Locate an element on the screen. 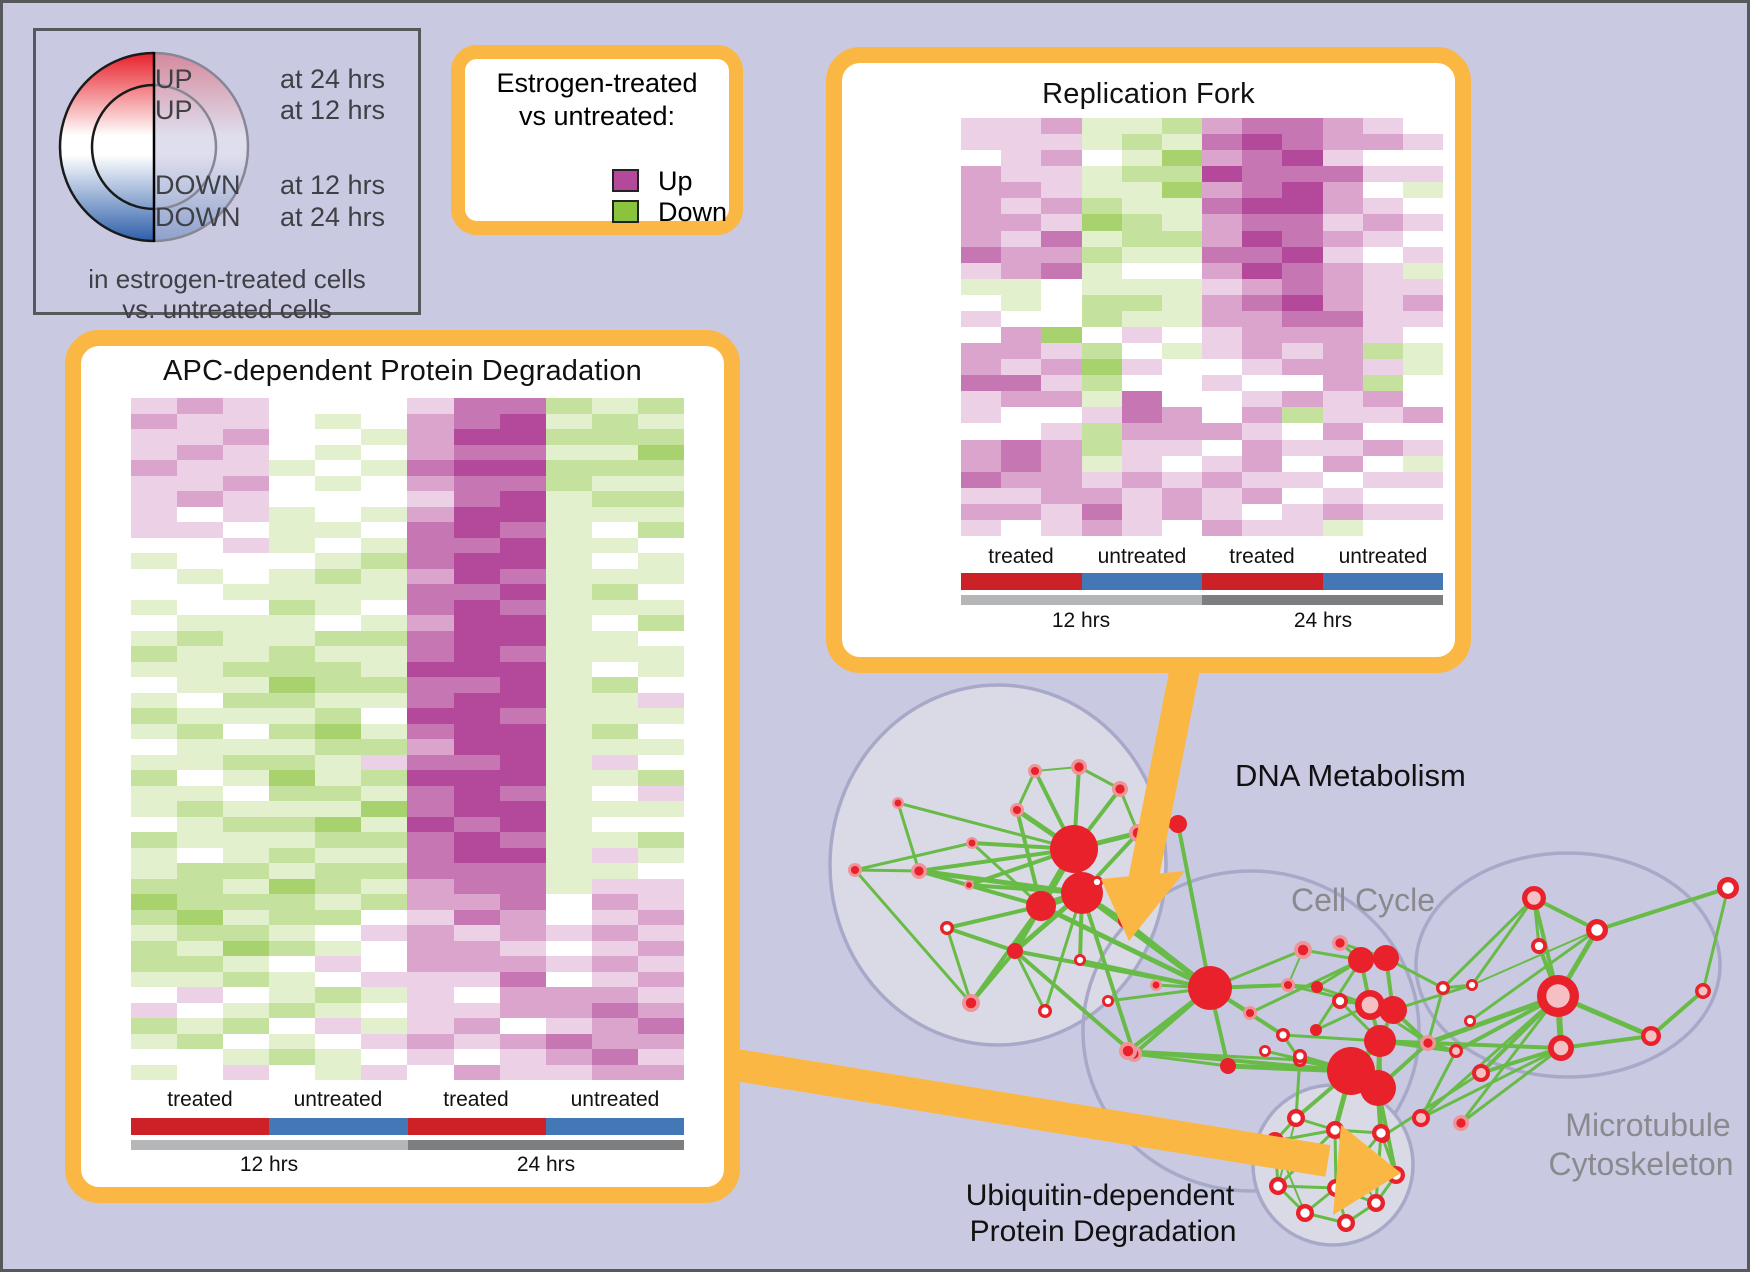 This screenshot has width=1750, height=1279. rf-group-labels: treated untreated treated untreated is located at coordinates (1202, 557).